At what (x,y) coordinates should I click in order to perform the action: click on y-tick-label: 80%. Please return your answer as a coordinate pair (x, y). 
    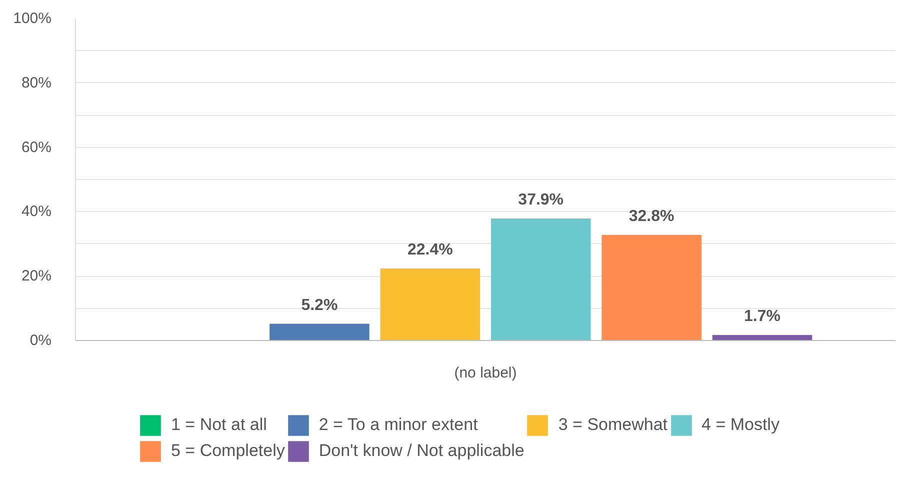
    Looking at the image, I should click on (36, 83).